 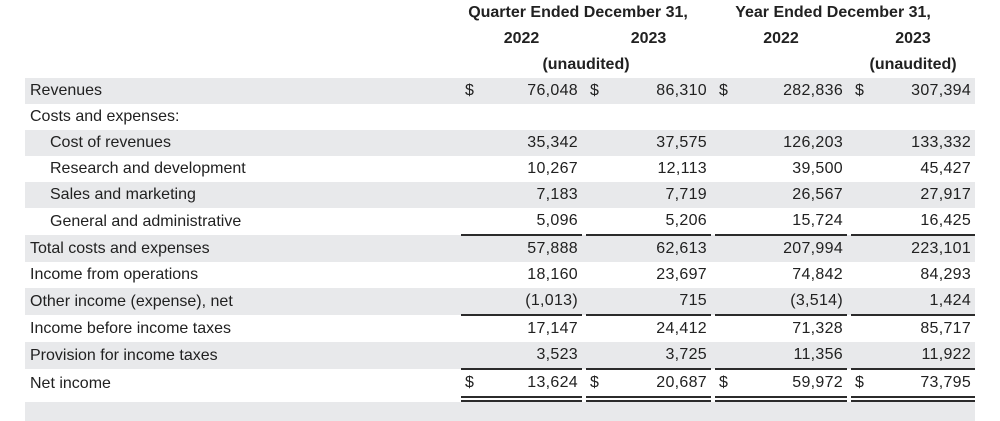 I want to click on year-row: 2022 2023 2022 2023, so click(x=500, y=39).